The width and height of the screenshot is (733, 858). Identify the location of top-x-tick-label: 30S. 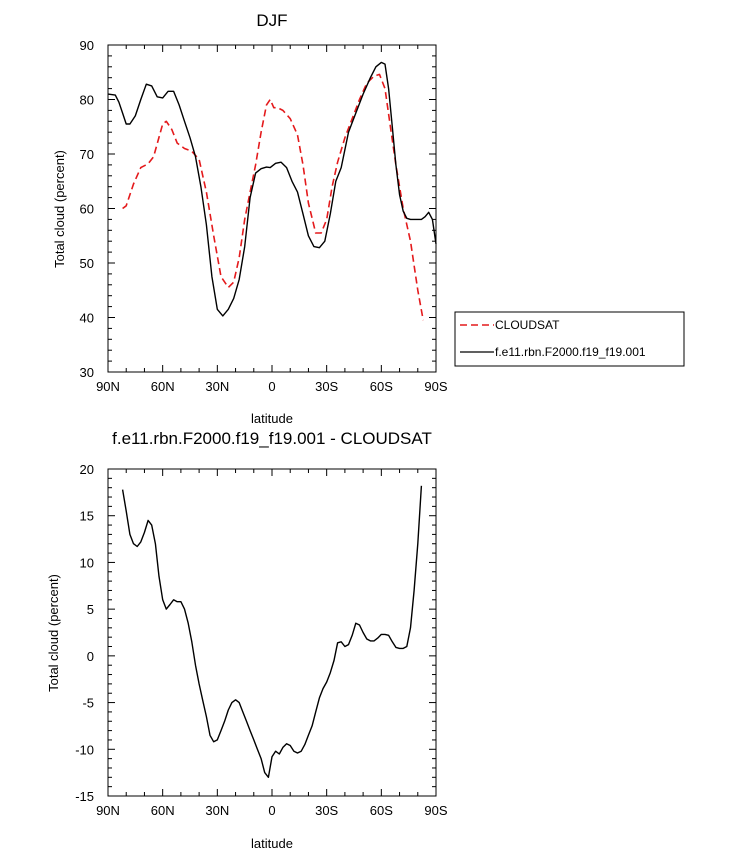
(326, 386).